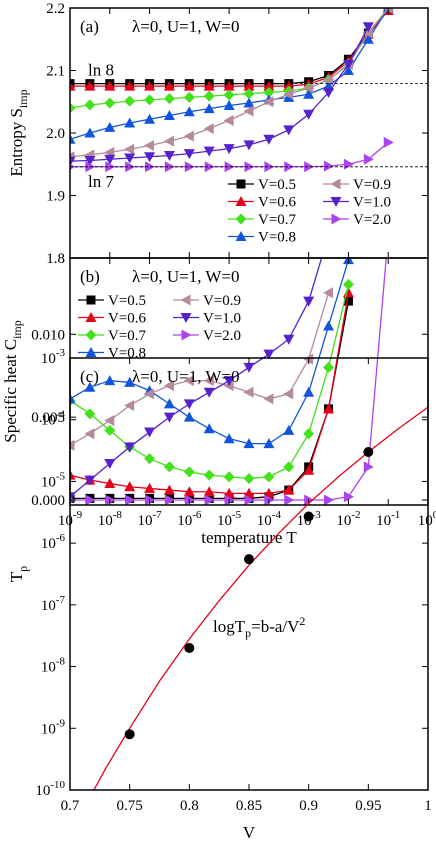  Describe the element at coordinates (222, 301) in the screenshot. I see `legend-label: V=0.9` at that location.